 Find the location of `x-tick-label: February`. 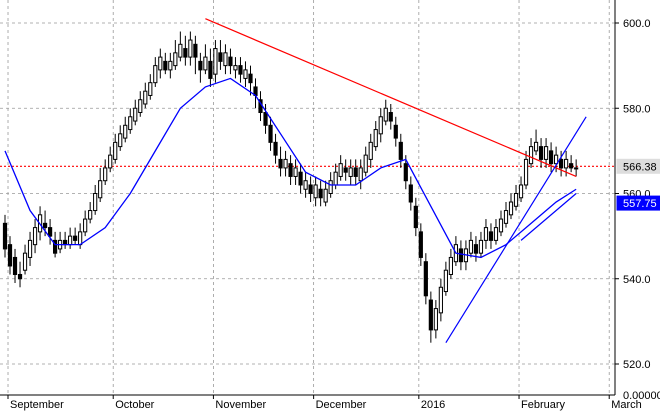

x-tick-label: February is located at coordinates (543, 405).